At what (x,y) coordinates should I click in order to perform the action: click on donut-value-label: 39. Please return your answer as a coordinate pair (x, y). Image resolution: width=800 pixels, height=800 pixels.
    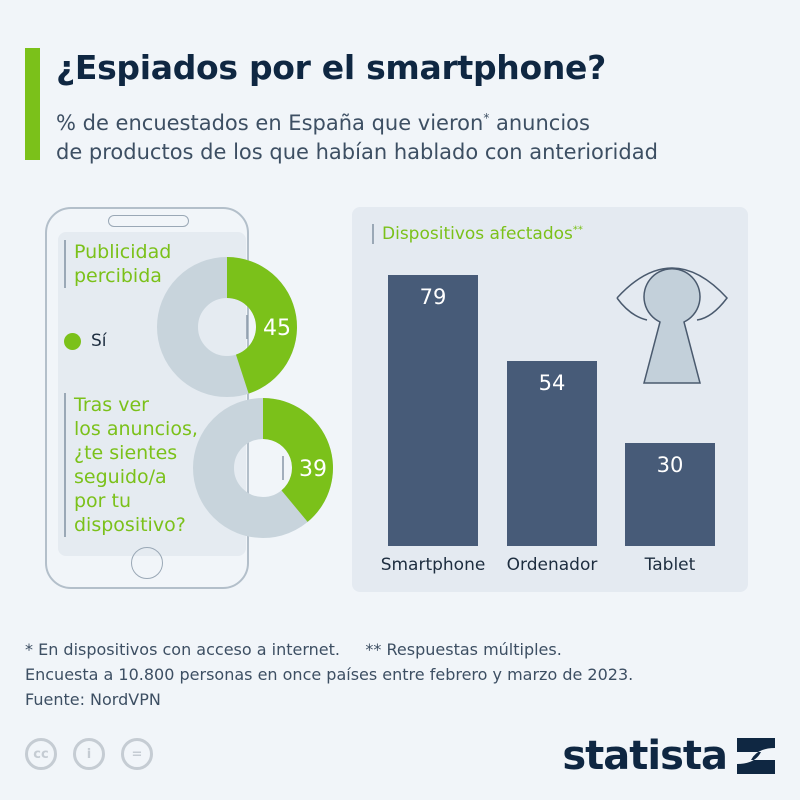
    Looking at the image, I should click on (313, 469).